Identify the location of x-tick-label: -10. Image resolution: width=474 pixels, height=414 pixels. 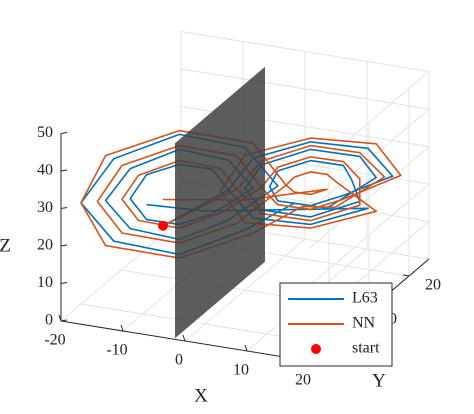
(116, 350).